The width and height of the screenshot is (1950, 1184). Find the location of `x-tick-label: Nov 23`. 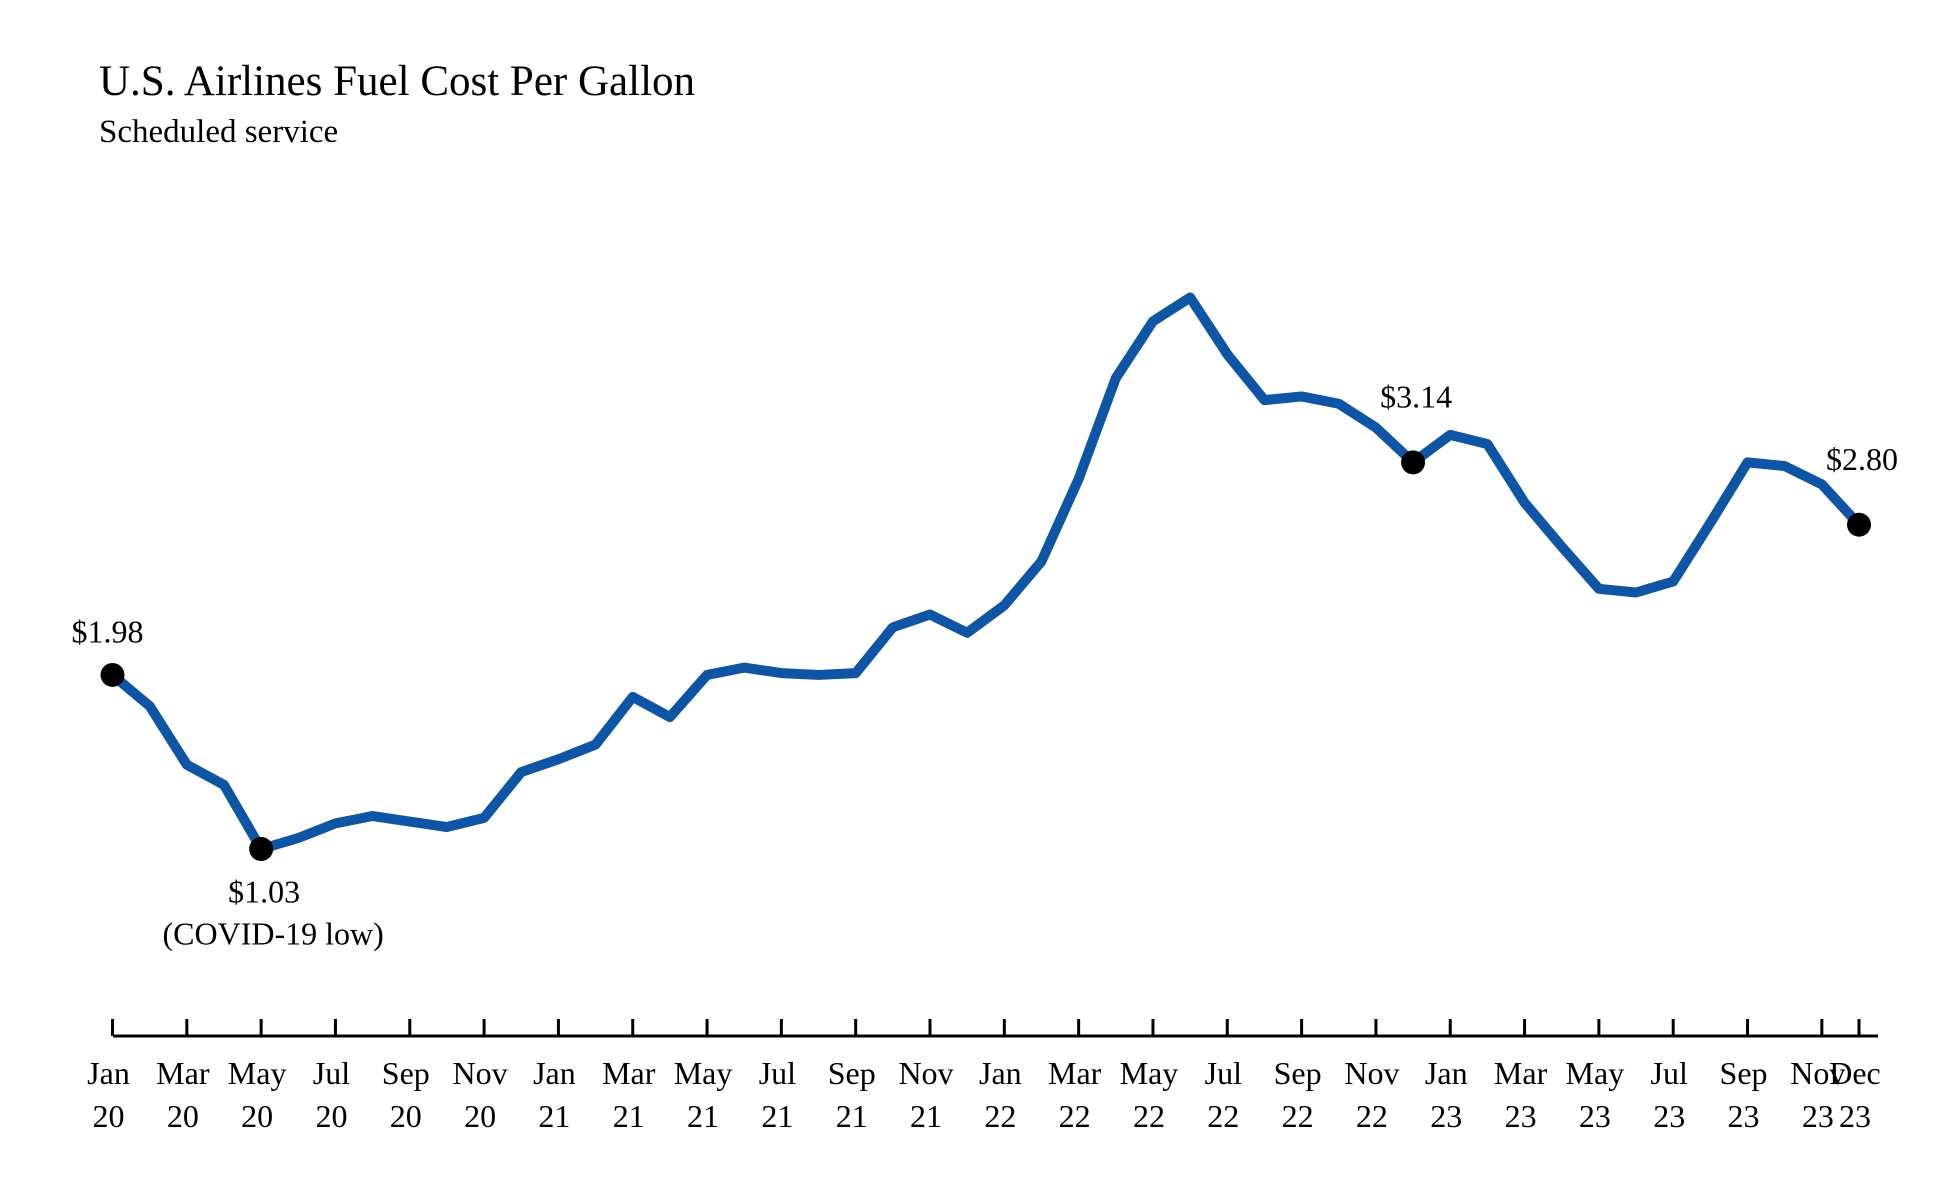

x-tick-label: Nov 23 is located at coordinates (1818, 1094).